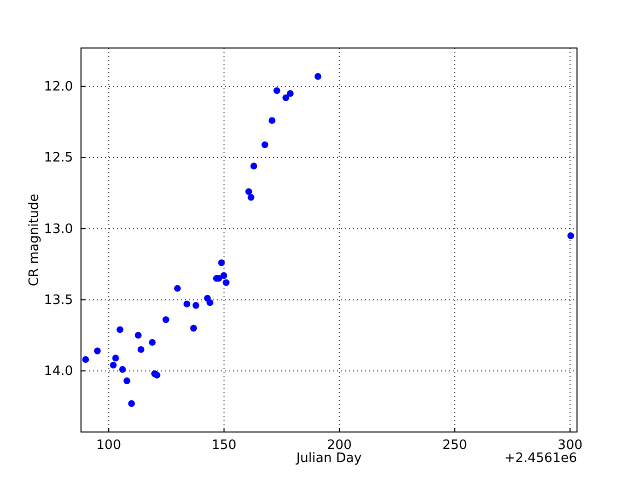 The width and height of the screenshot is (640, 480). What do you see at coordinates (339, 446) in the screenshot?
I see `x-tick-label: 200` at bounding box center [339, 446].